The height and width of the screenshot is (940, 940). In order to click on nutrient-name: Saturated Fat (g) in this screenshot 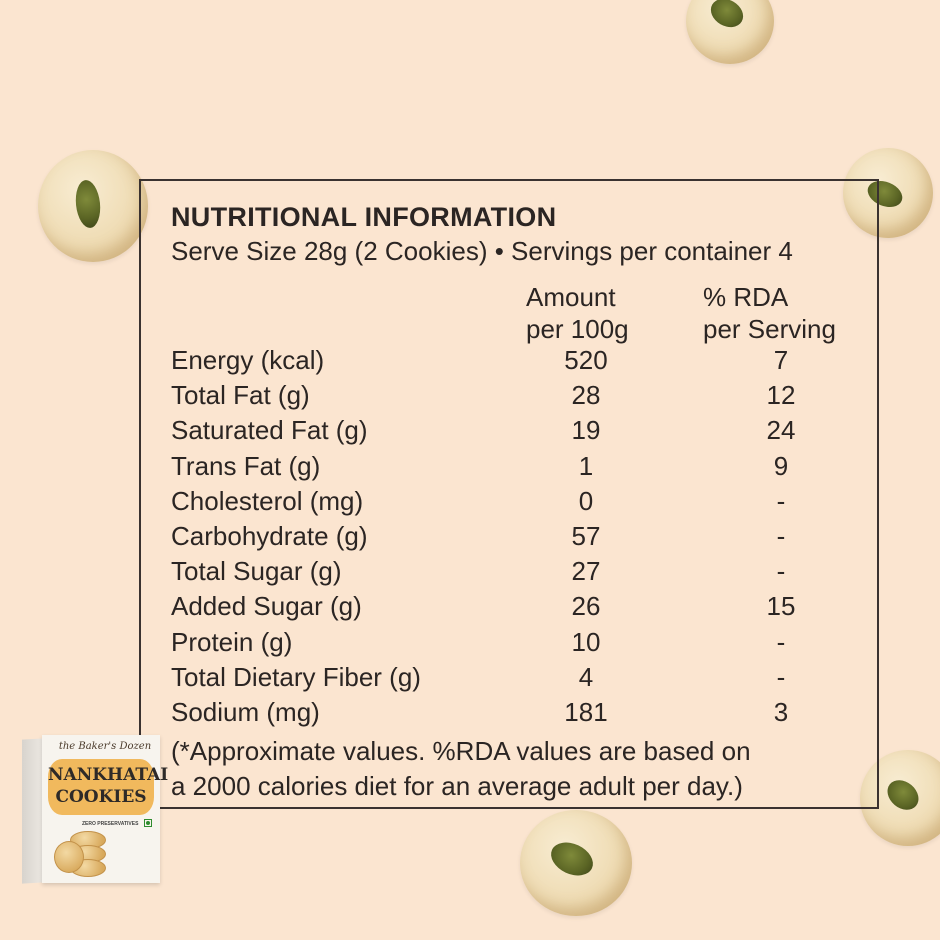, I will do `click(269, 430)`.